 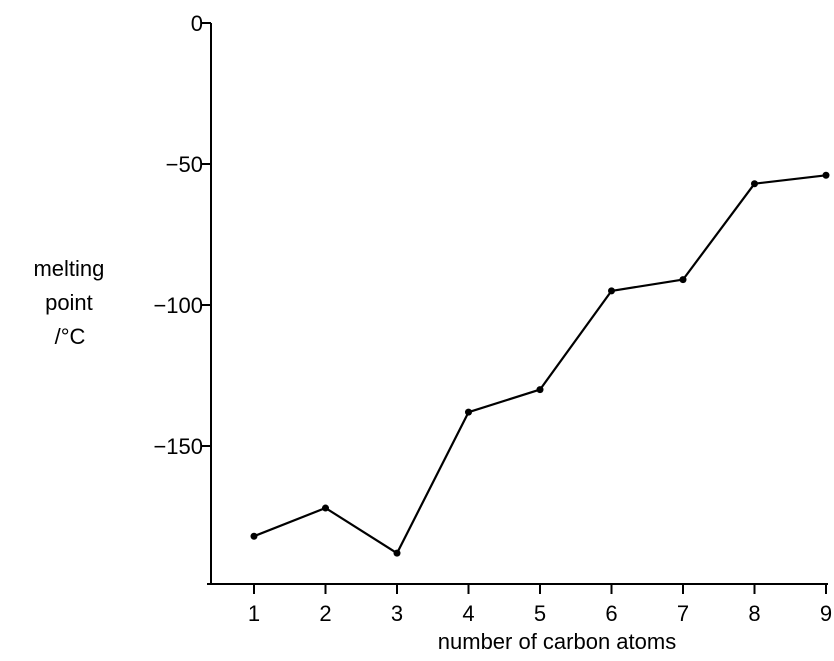 I want to click on x-tick-label: 8, so click(x=754, y=613).